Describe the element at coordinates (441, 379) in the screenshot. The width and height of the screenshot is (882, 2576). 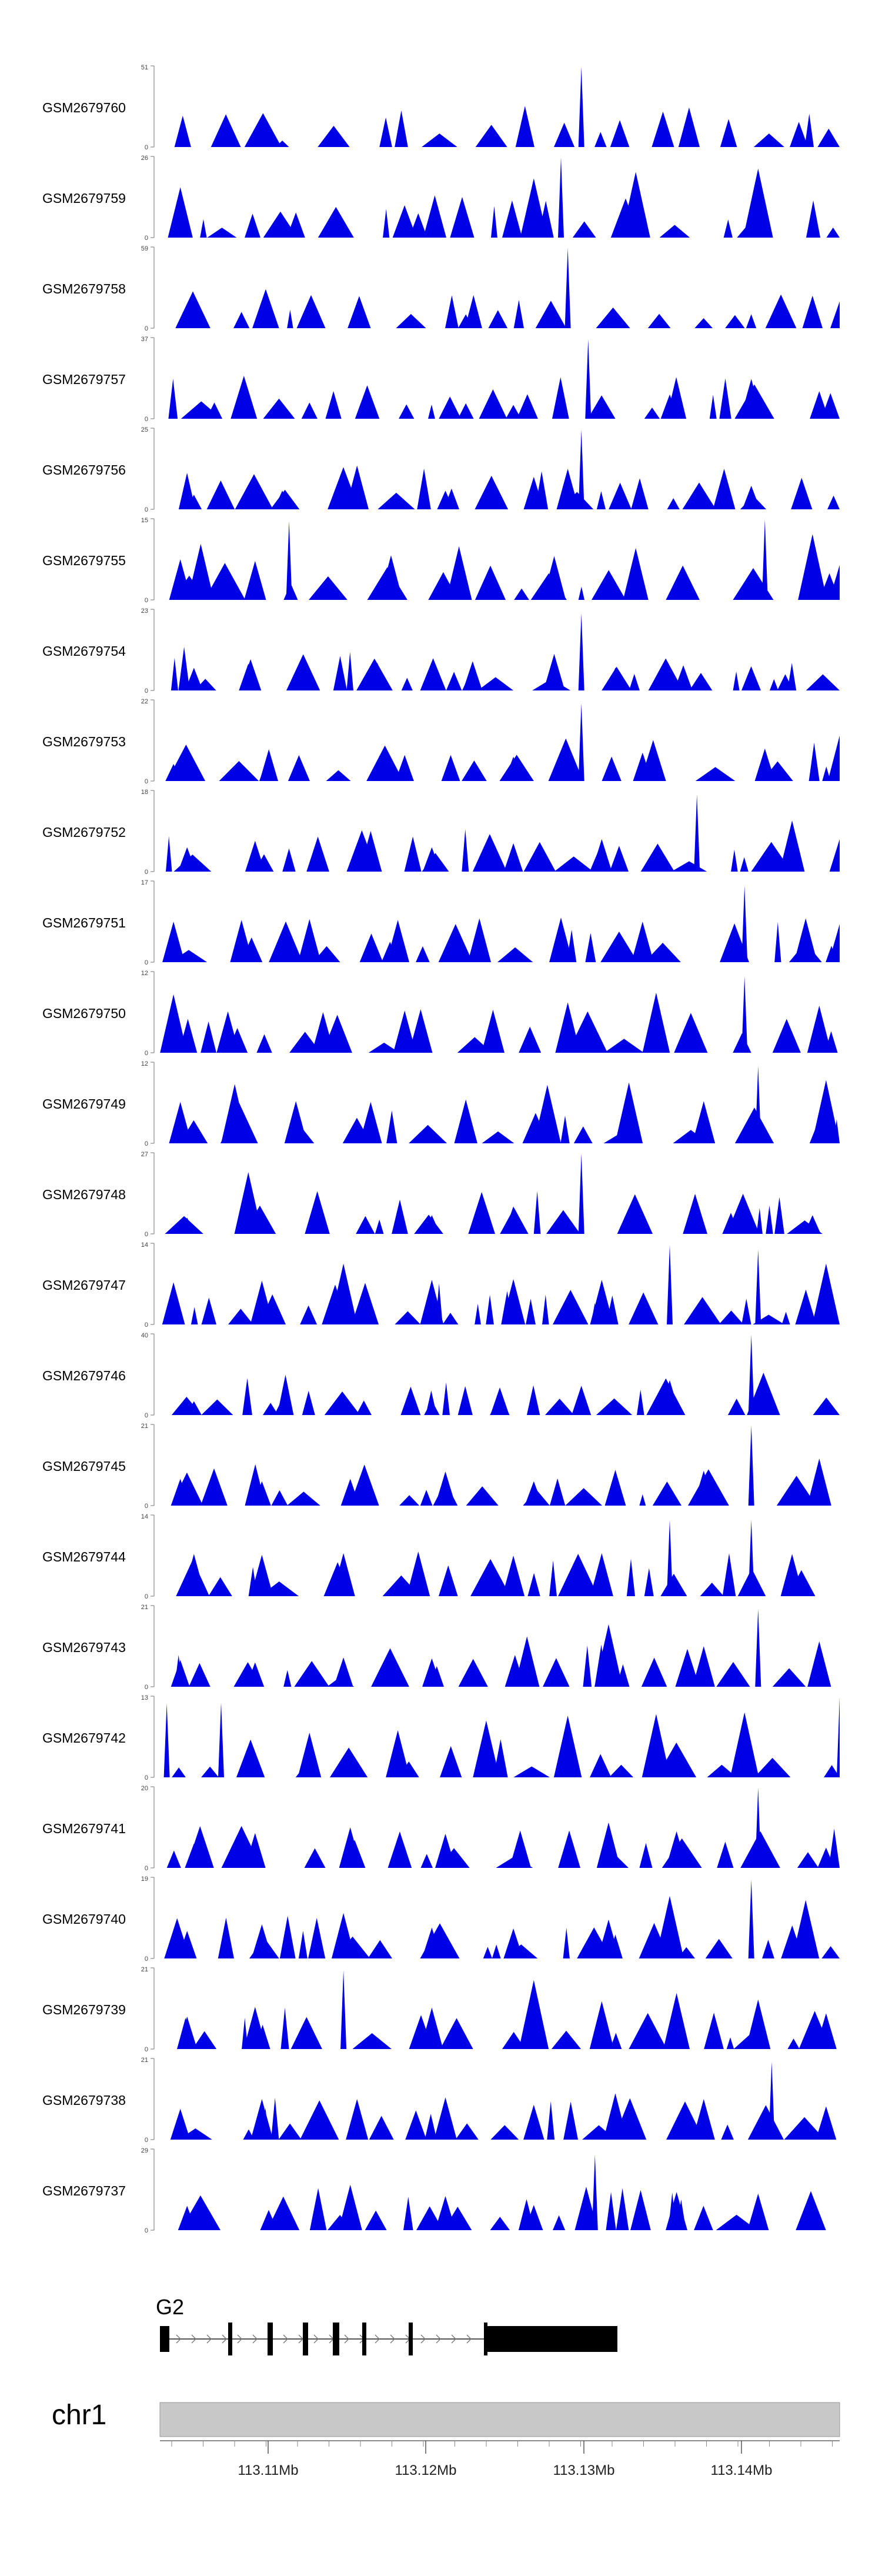
I see `coverage-track: GSM2679757 37 0` at that location.